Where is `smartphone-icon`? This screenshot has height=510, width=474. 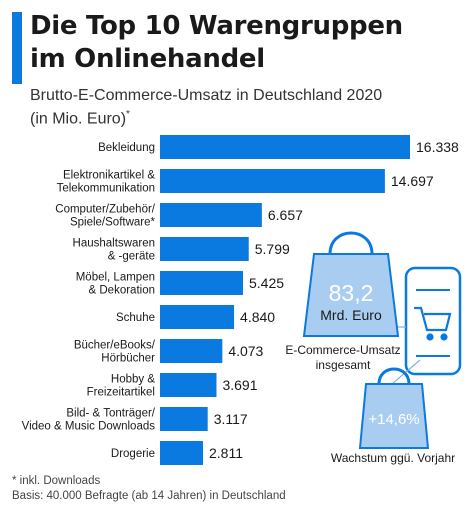 smartphone-icon is located at coordinates (433, 321).